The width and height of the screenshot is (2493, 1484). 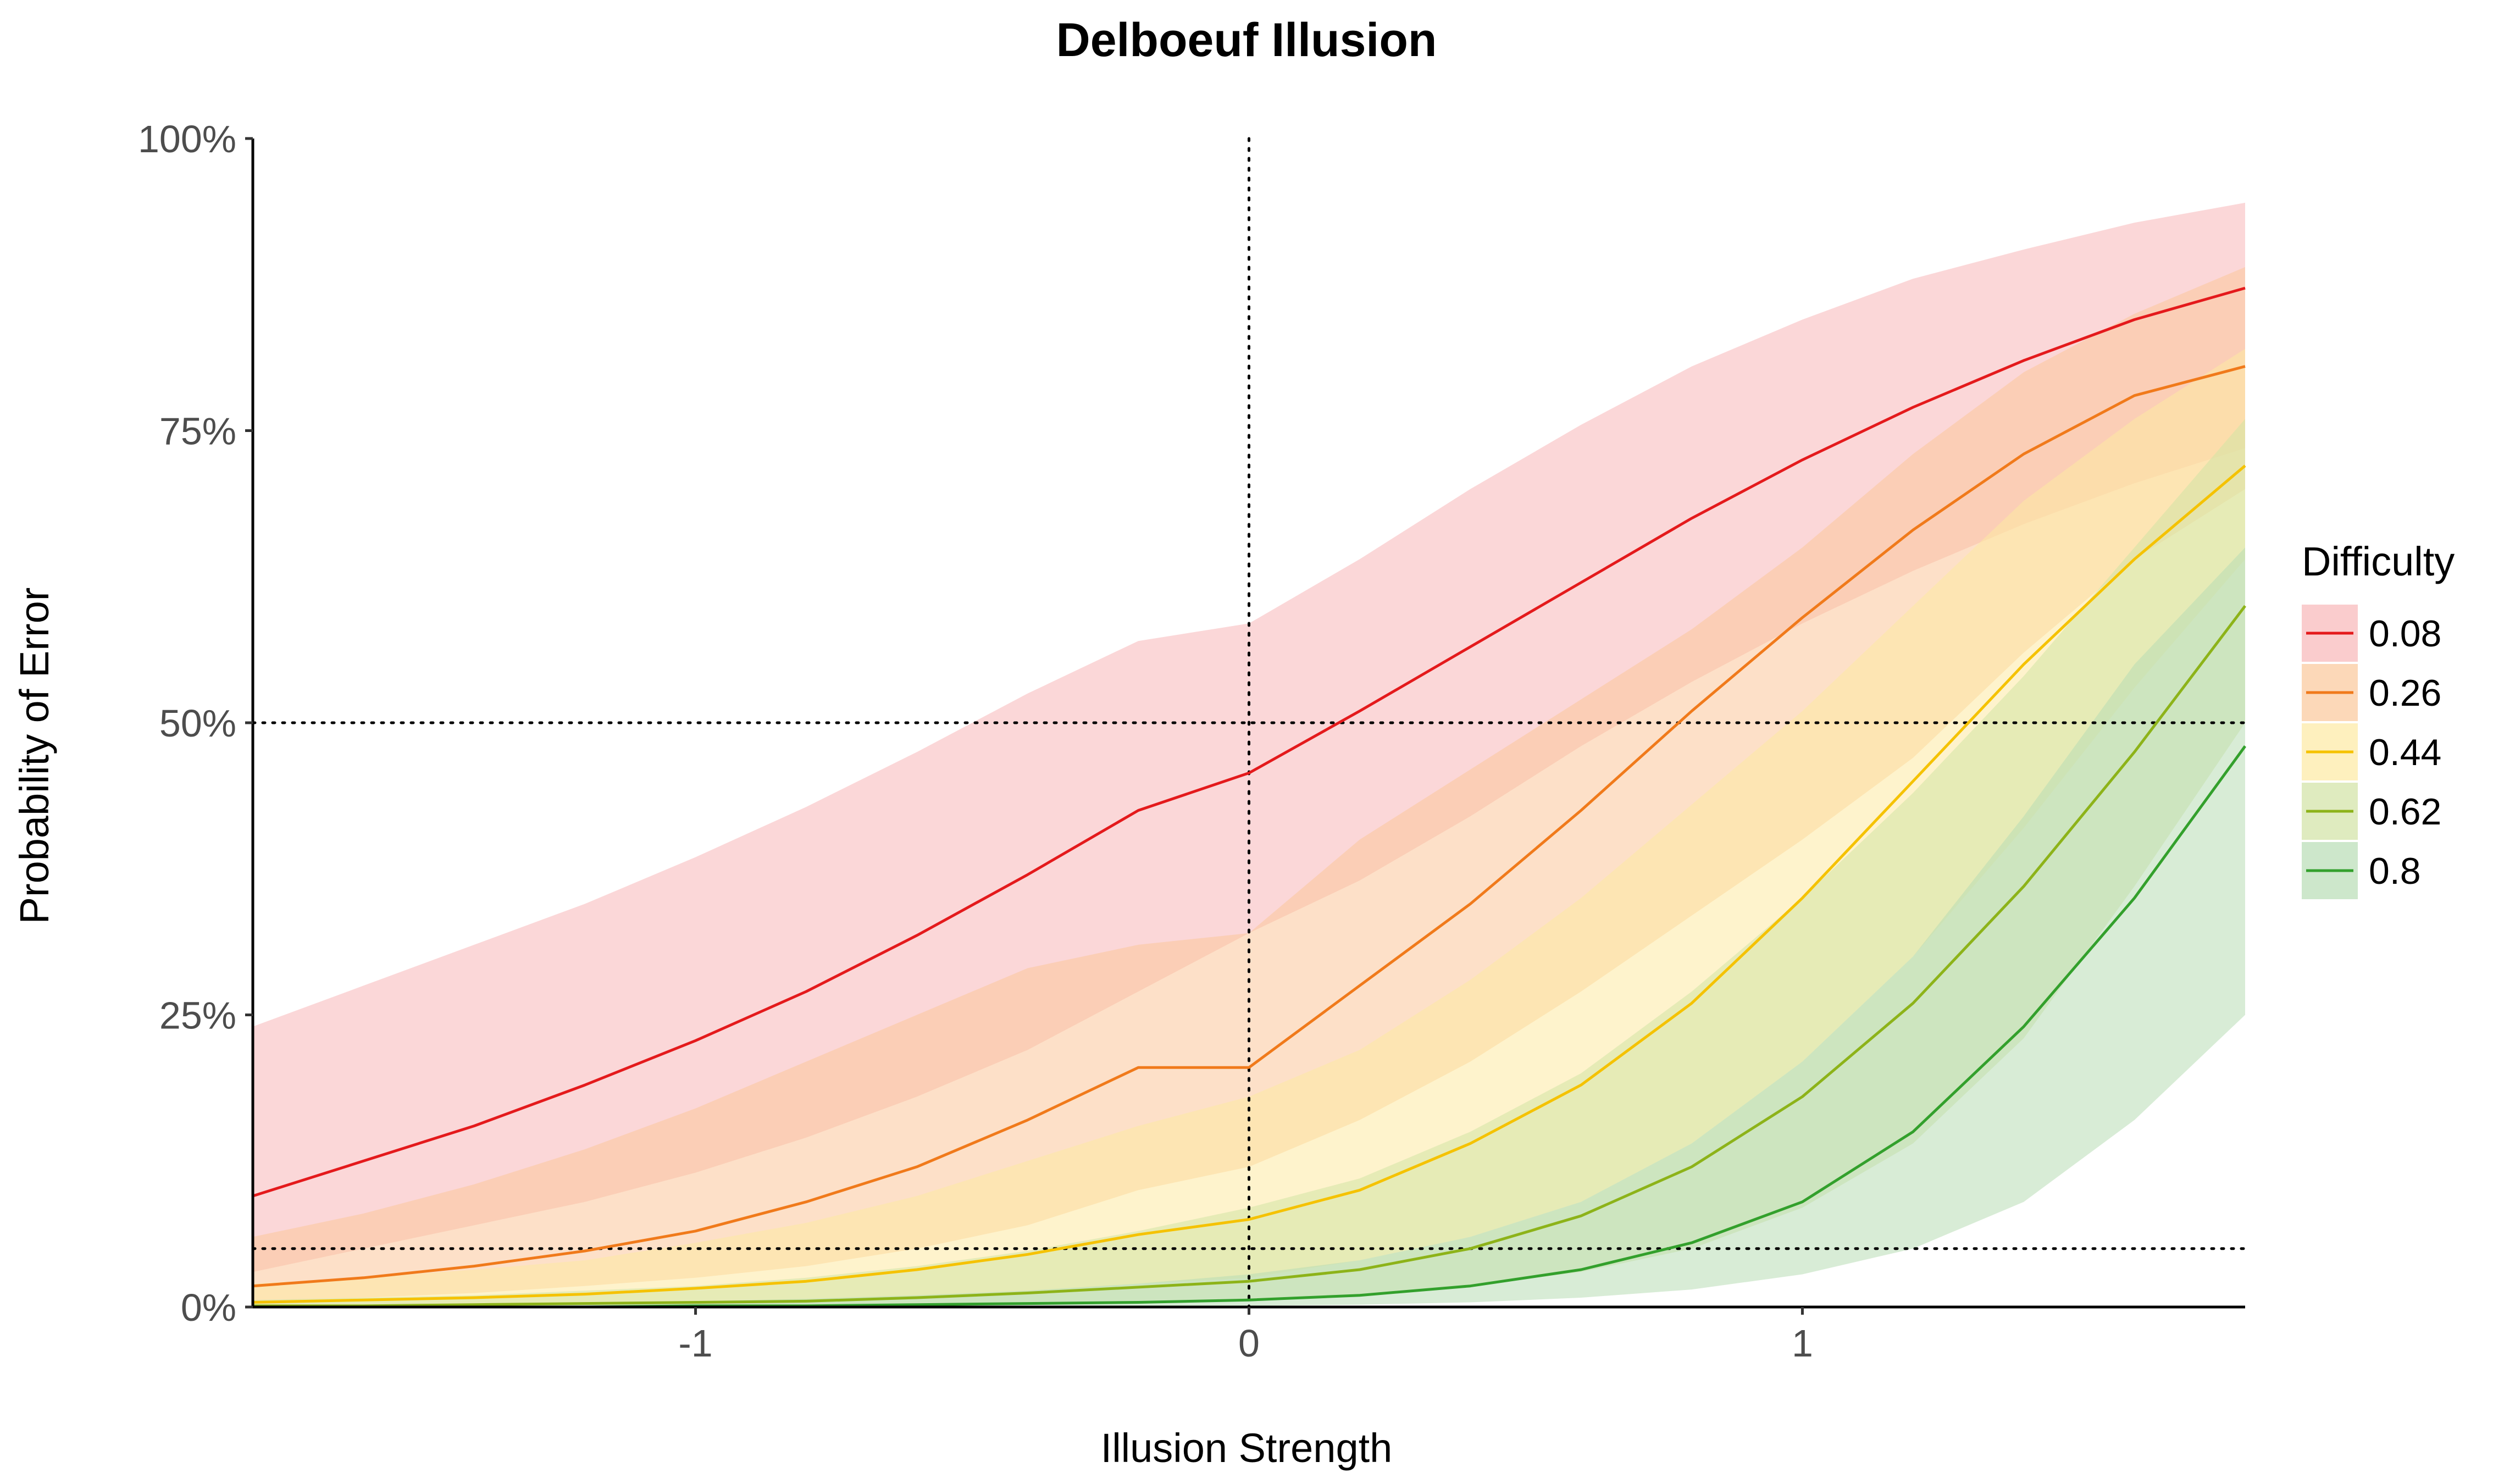 What do you see at coordinates (2379, 561) in the screenshot?
I see `legend-title: Difficulty` at bounding box center [2379, 561].